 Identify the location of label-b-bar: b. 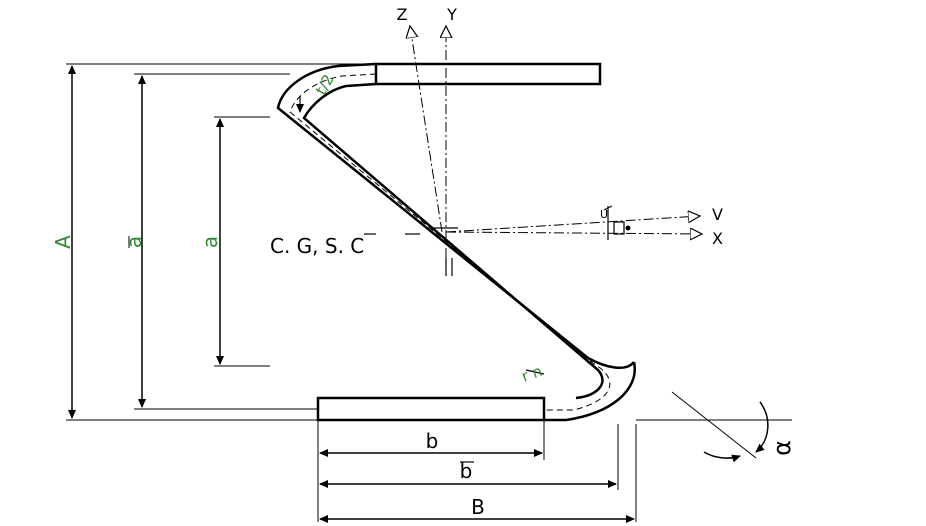
(466, 471).